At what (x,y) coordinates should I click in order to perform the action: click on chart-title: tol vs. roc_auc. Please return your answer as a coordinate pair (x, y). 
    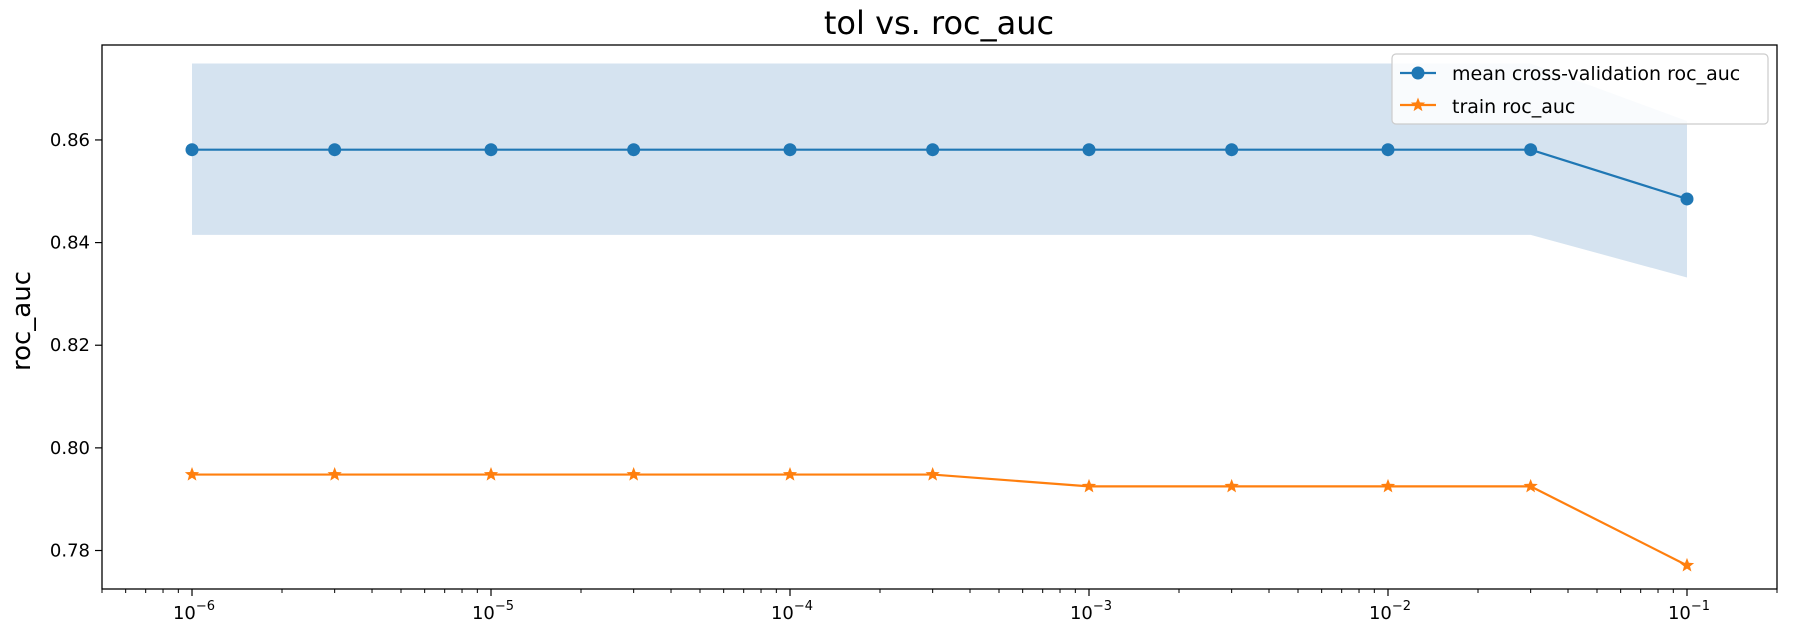
    Looking at the image, I should click on (939, 23).